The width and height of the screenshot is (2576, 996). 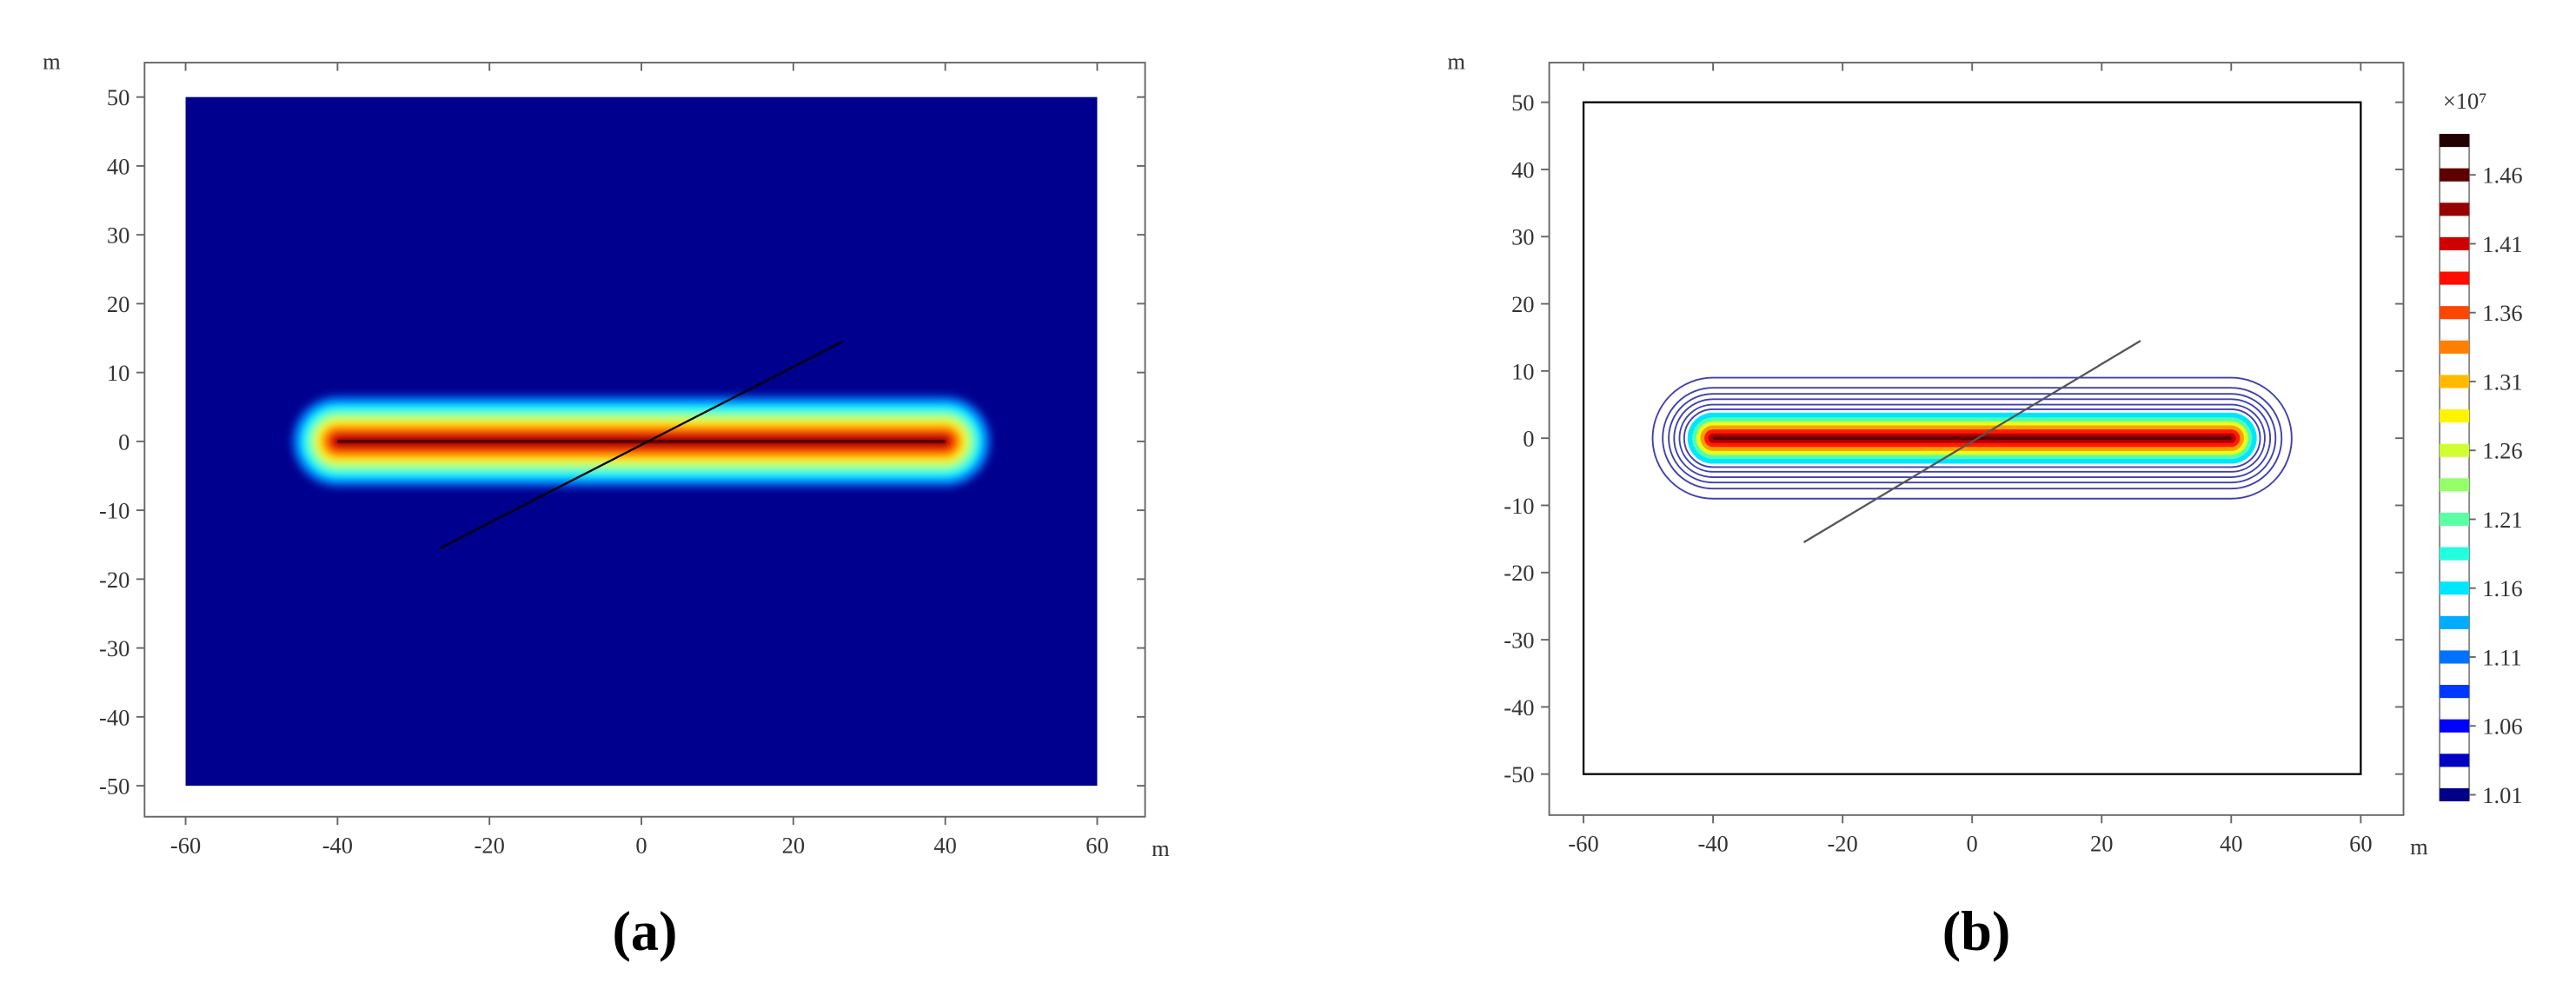 What do you see at coordinates (2502, 588) in the screenshot?
I see `colorbar-tick-label: 1.16` at bounding box center [2502, 588].